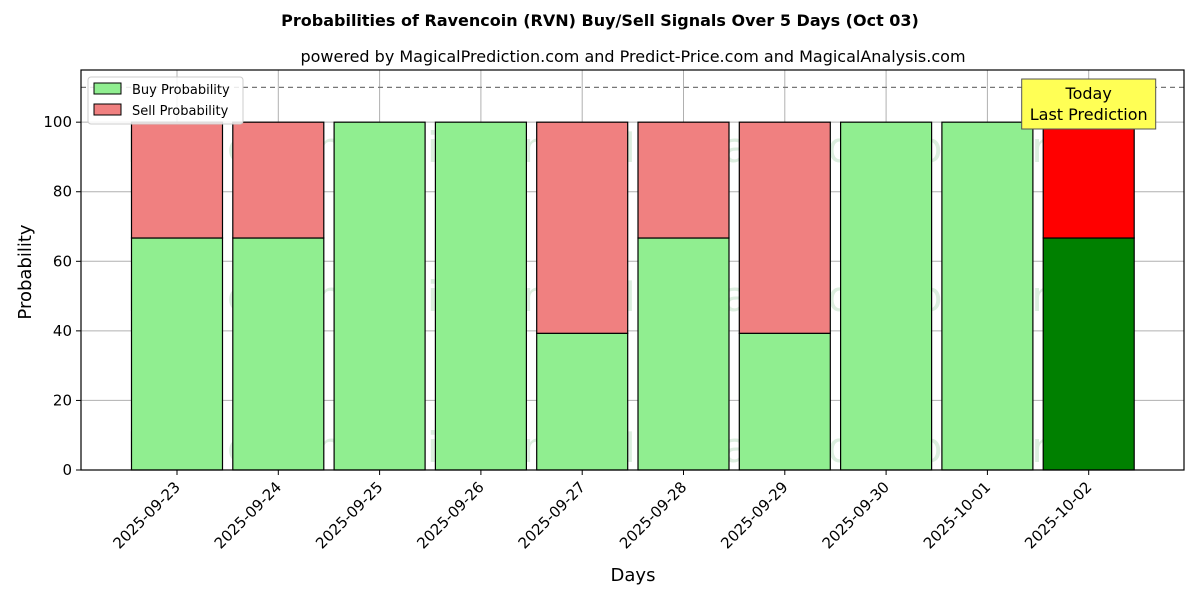 The image size is (1200, 600). What do you see at coordinates (248, 515) in the screenshot?
I see `x-tick-label: 2025-09-24` at bounding box center [248, 515].